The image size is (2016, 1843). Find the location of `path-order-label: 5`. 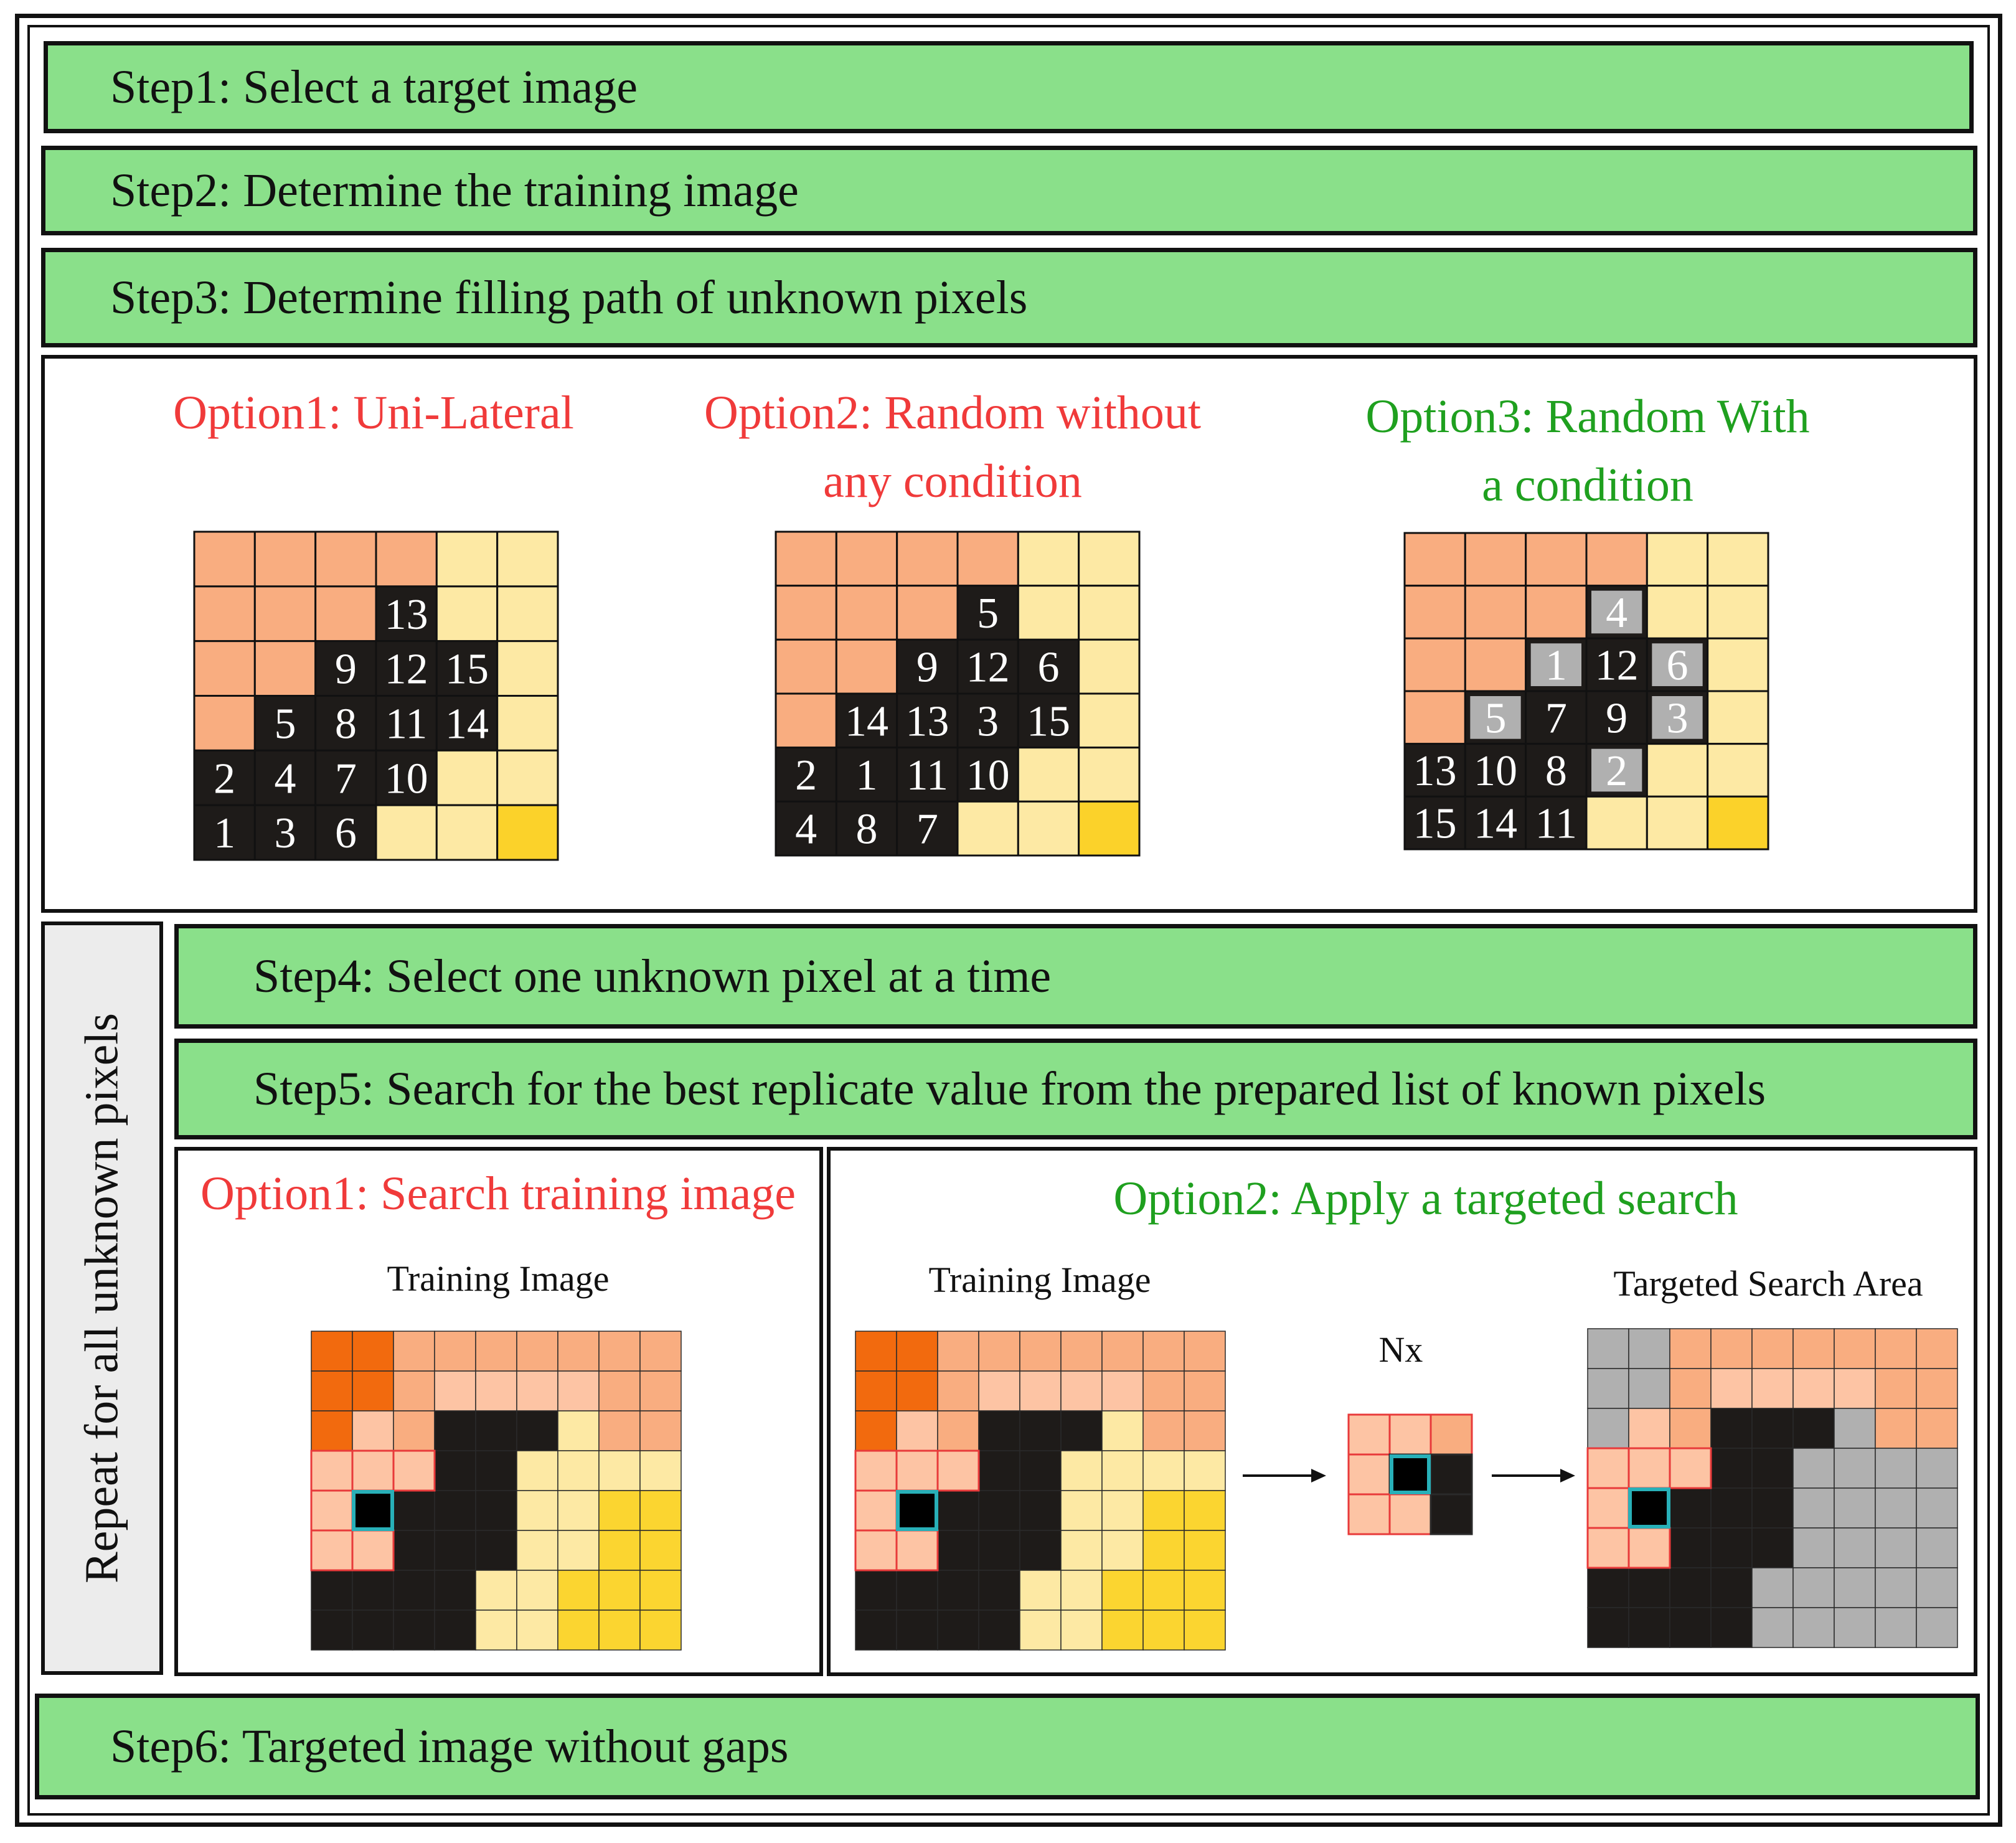

path-order-label: 5 is located at coordinates (988, 614).